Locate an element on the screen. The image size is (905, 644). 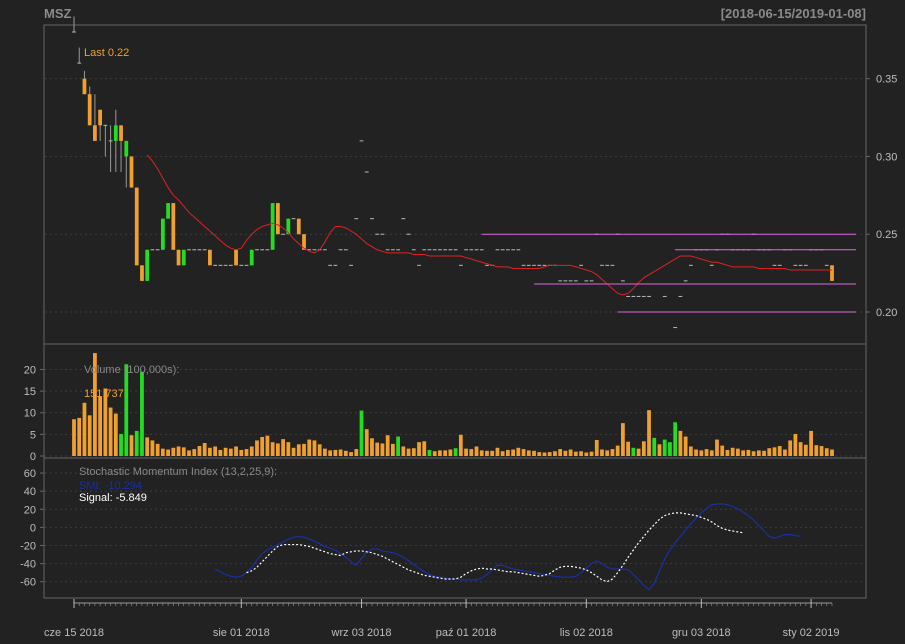
chart-title-symbol: MSZ is located at coordinates (58, 13).